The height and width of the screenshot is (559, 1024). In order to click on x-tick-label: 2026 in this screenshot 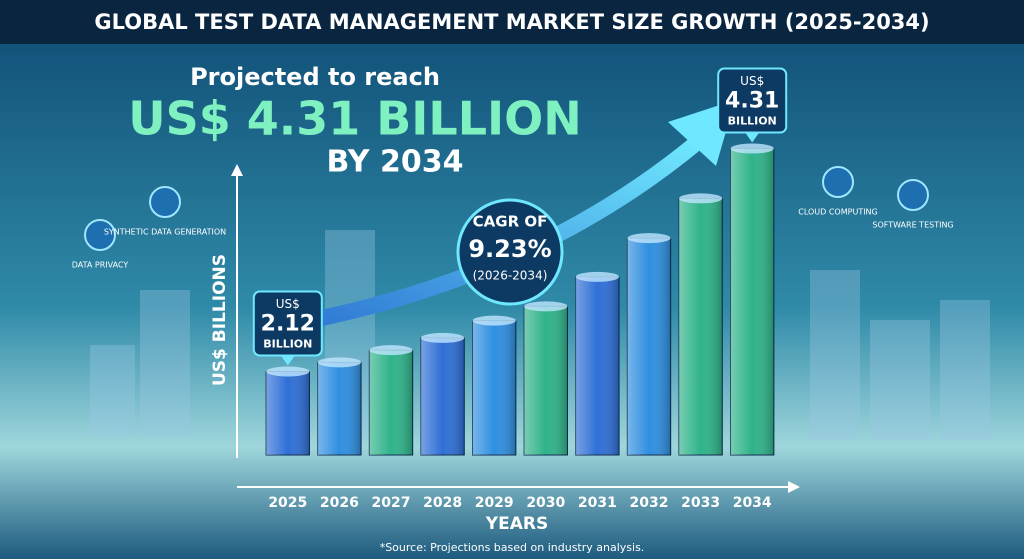, I will do `click(339, 503)`.